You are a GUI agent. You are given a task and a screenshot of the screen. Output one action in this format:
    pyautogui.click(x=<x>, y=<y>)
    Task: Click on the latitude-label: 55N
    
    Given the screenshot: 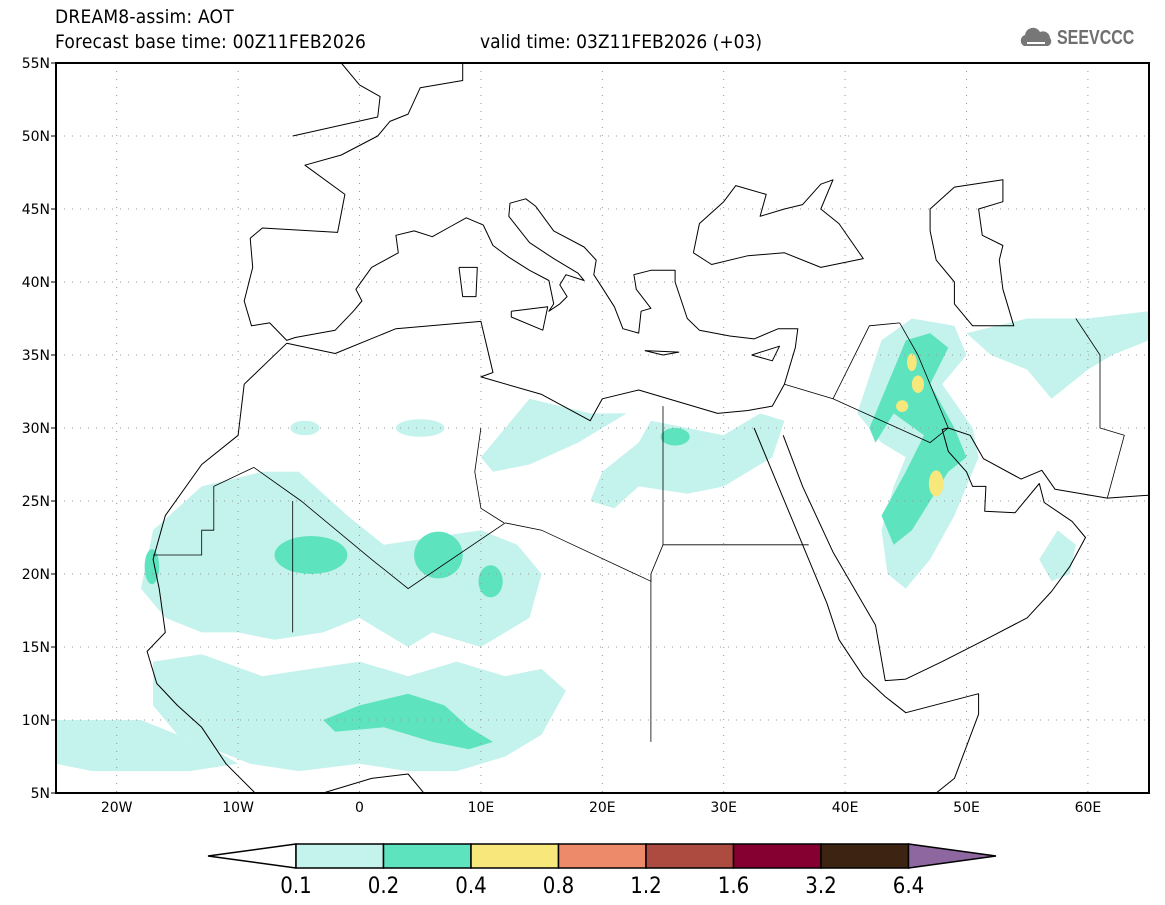 What is the action you would take?
    pyautogui.click(x=36, y=64)
    